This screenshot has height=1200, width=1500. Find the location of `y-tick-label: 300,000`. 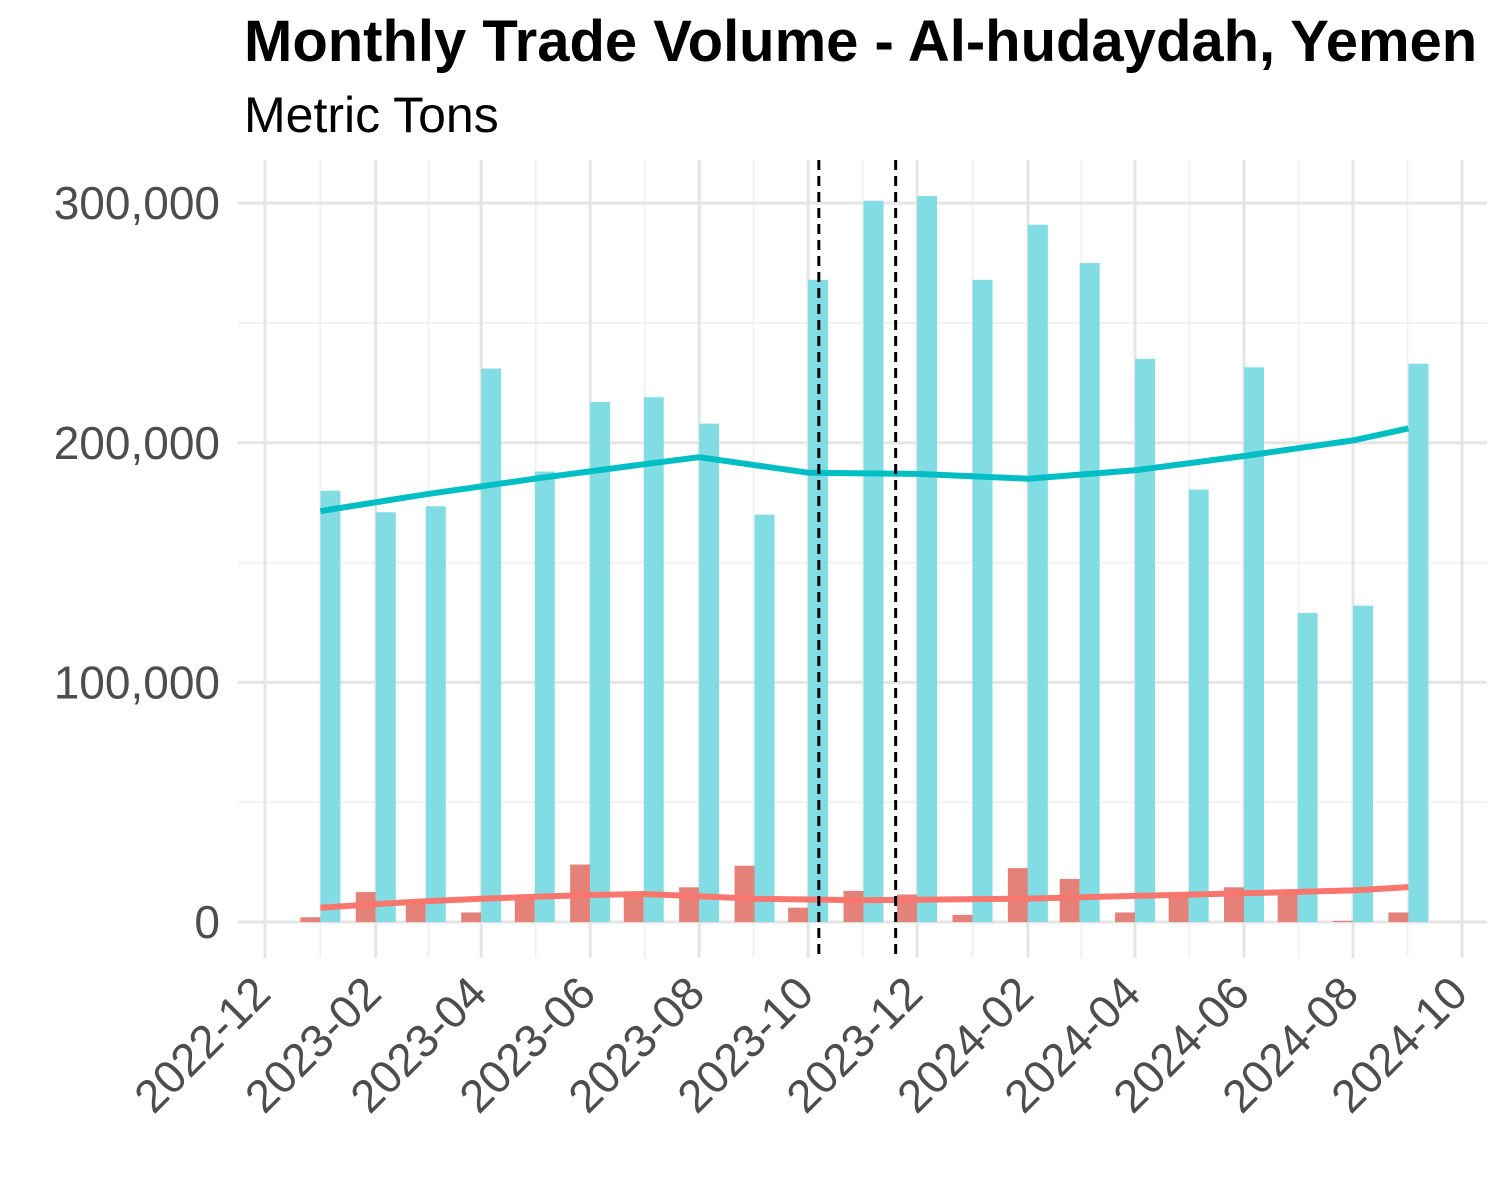

y-tick-label: 300,000 is located at coordinates (137, 203).